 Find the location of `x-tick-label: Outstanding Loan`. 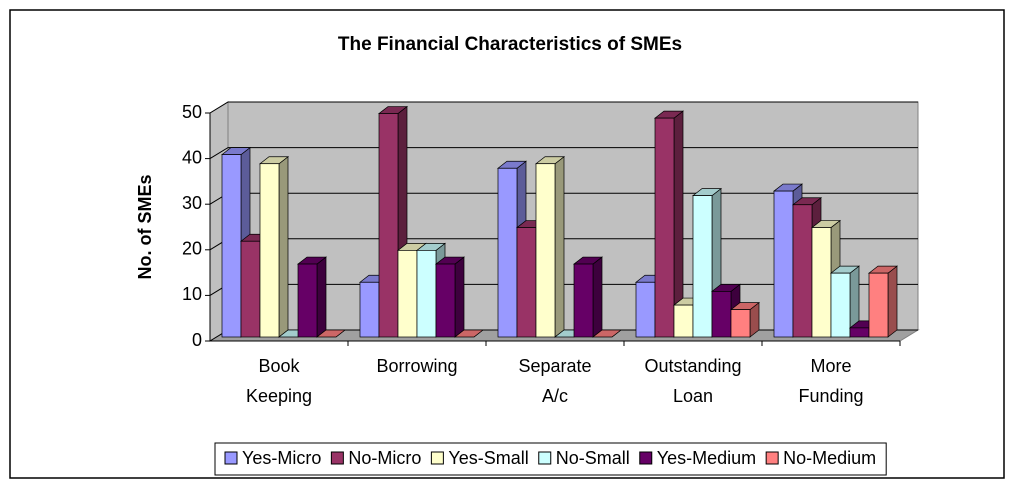

x-tick-label: Outstanding Loan is located at coordinates (692, 381).